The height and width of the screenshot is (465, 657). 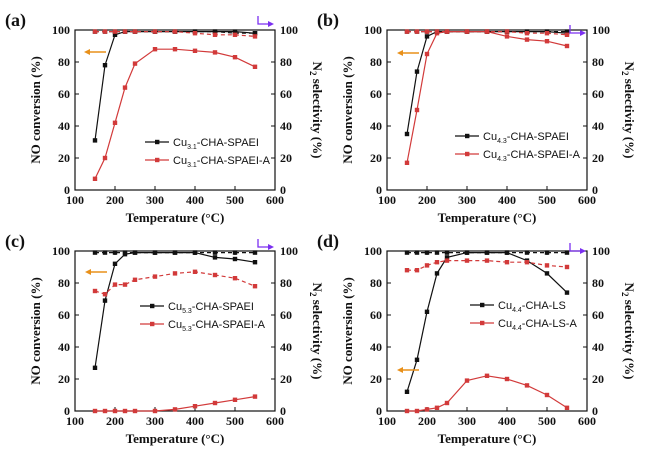 I want to click on y2-tick-label: 60, so click(x=598, y=94).